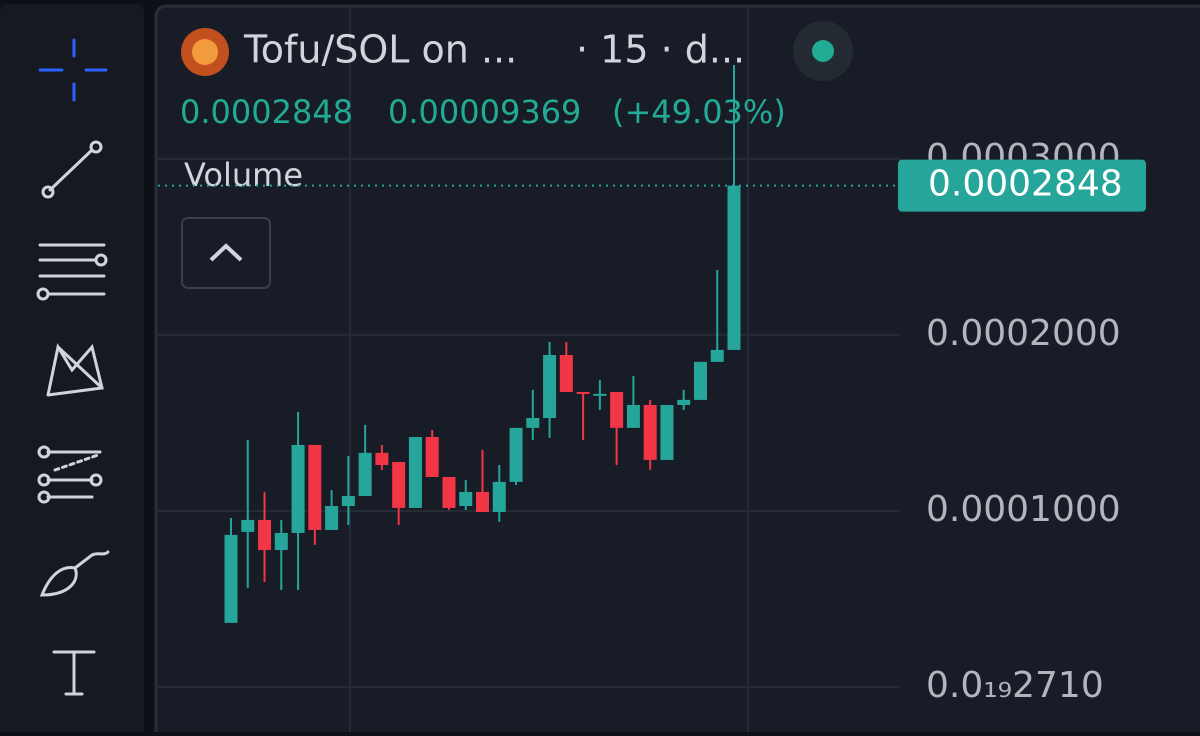 Image resolution: width=1200 pixels, height=736 pixels. Describe the element at coordinates (75, 369) in the screenshot. I see `pattern-tool` at that location.